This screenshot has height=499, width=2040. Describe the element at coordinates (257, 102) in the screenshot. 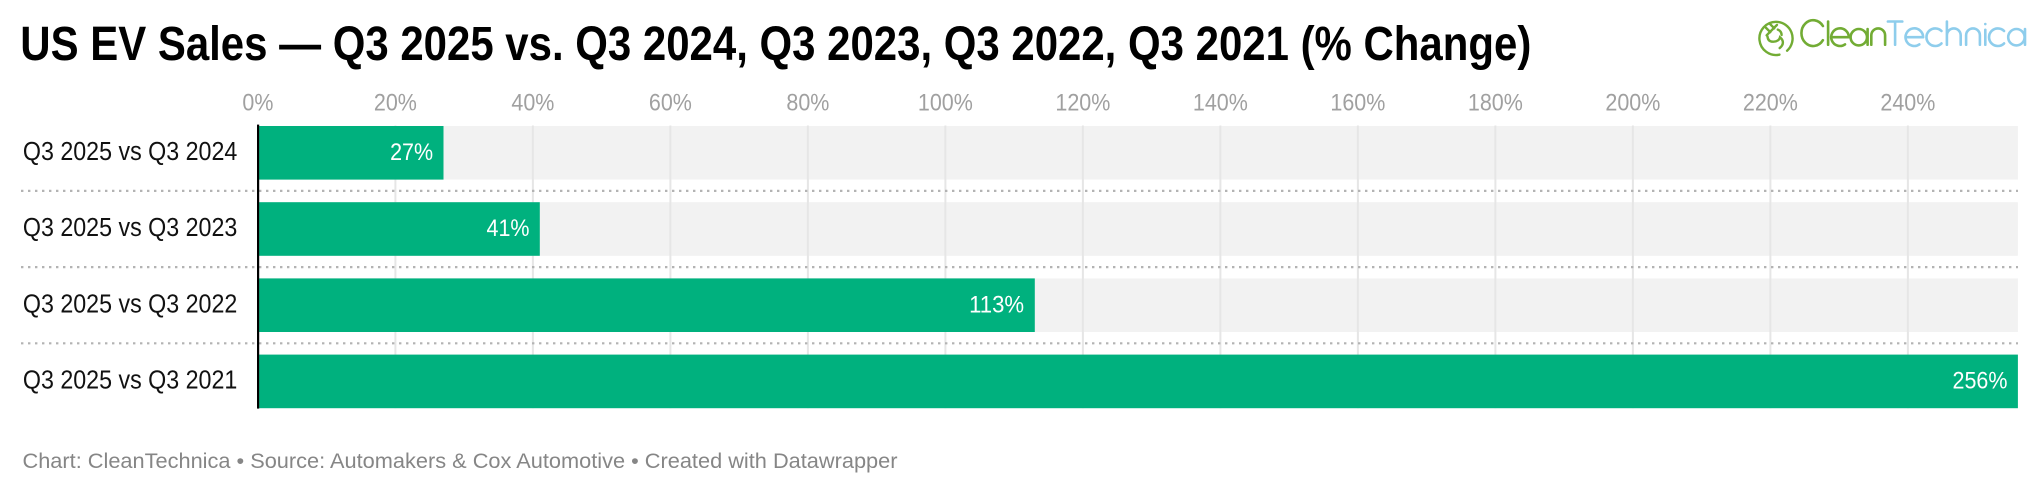

I see `svg-text: 0%` at that location.